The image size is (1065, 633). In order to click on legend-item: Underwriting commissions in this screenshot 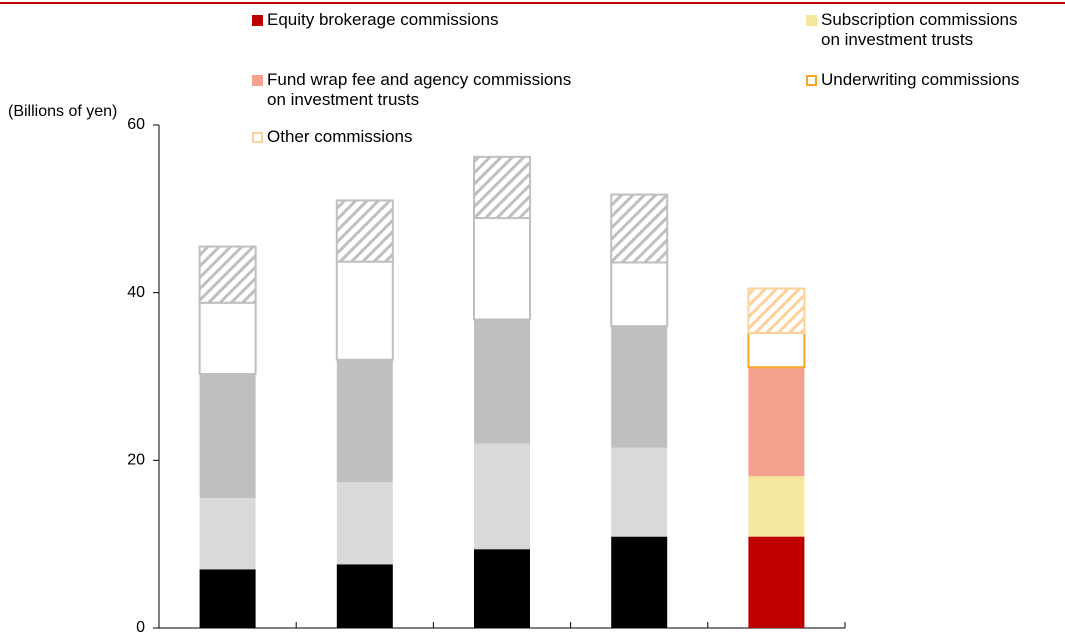, I will do `click(912, 80)`.